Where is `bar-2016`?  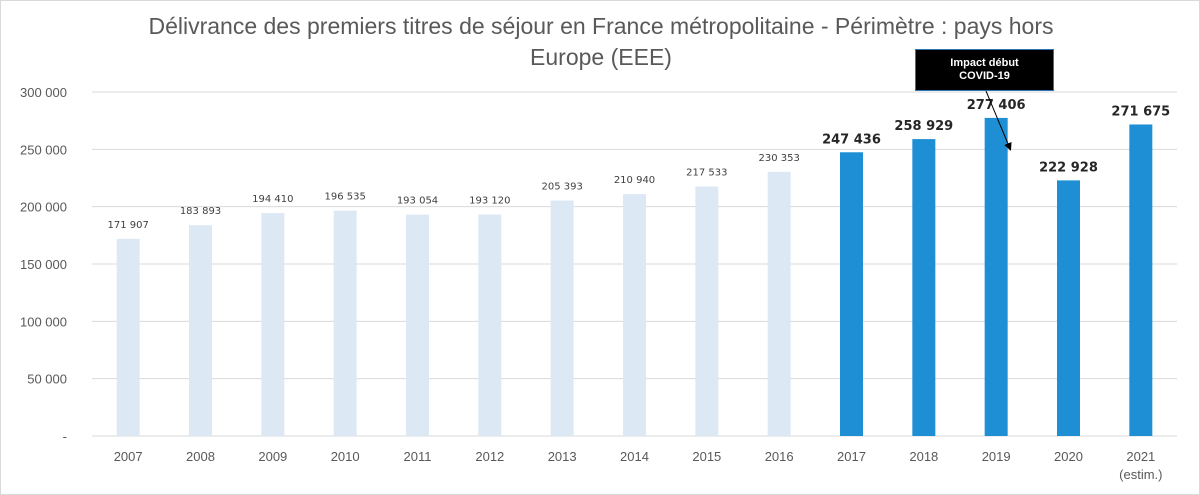 bar-2016 is located at coordinates (779, 304).